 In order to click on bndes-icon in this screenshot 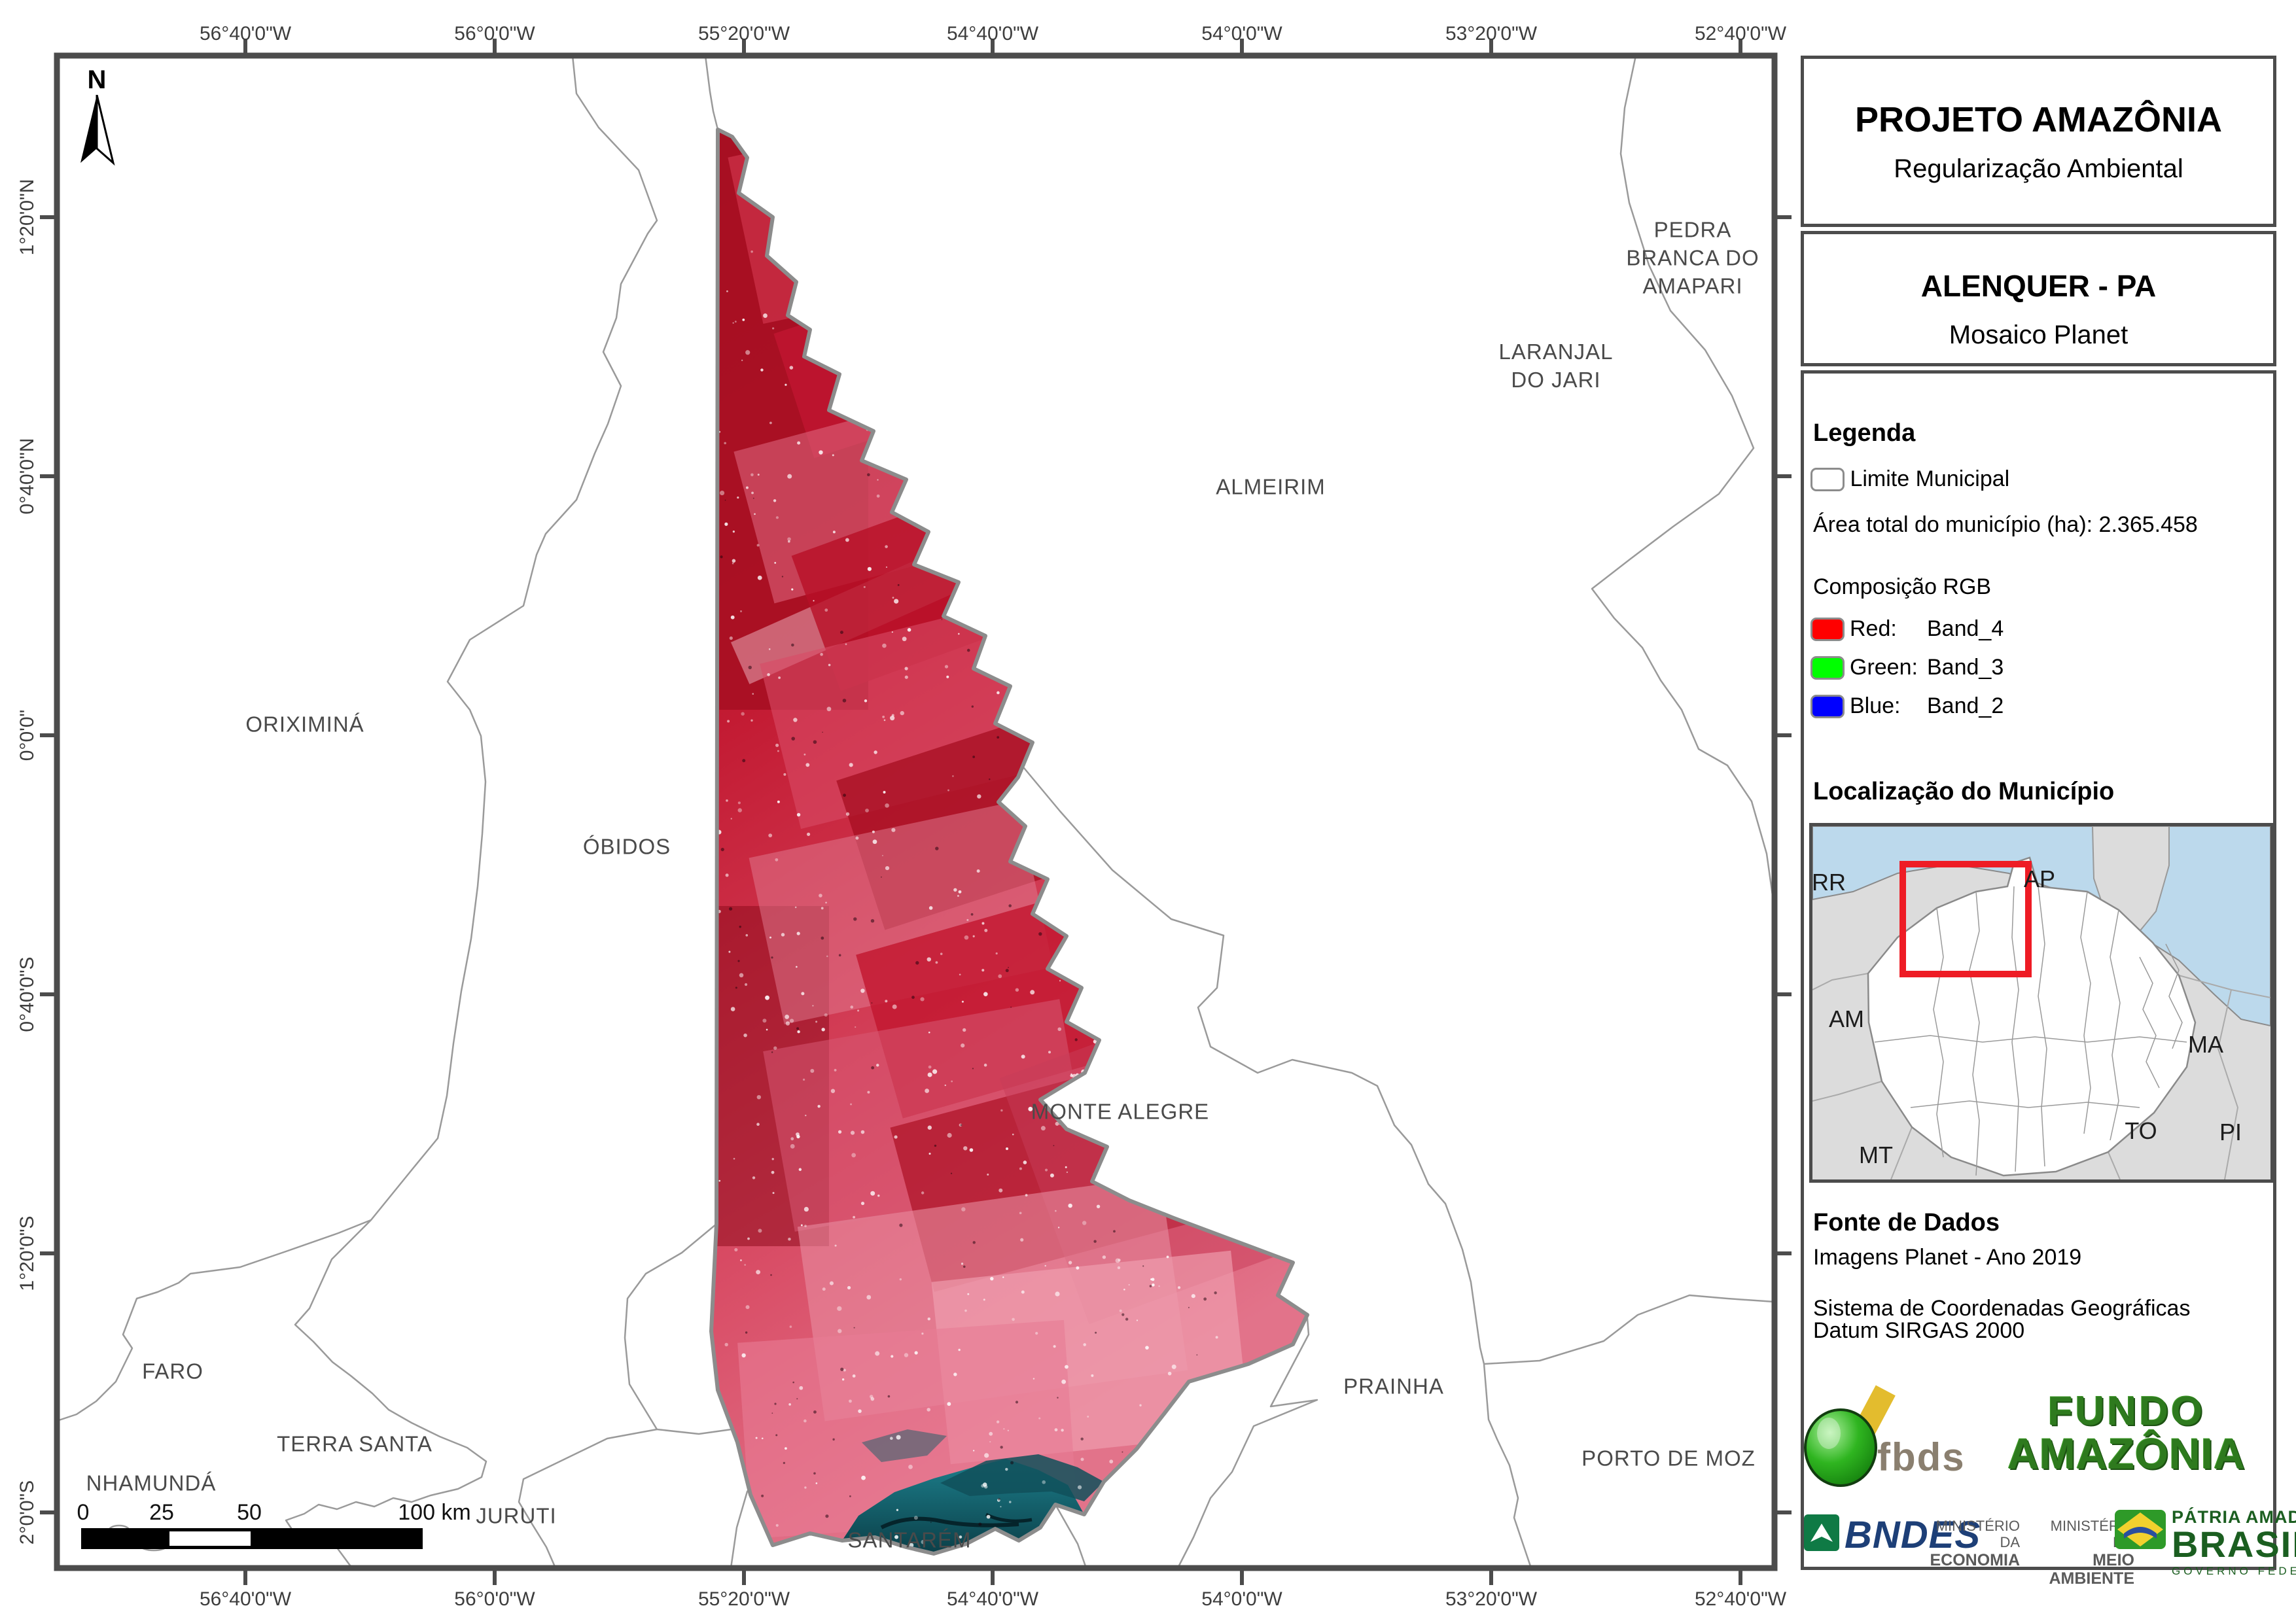, I will do `click(1821, 1532)`.